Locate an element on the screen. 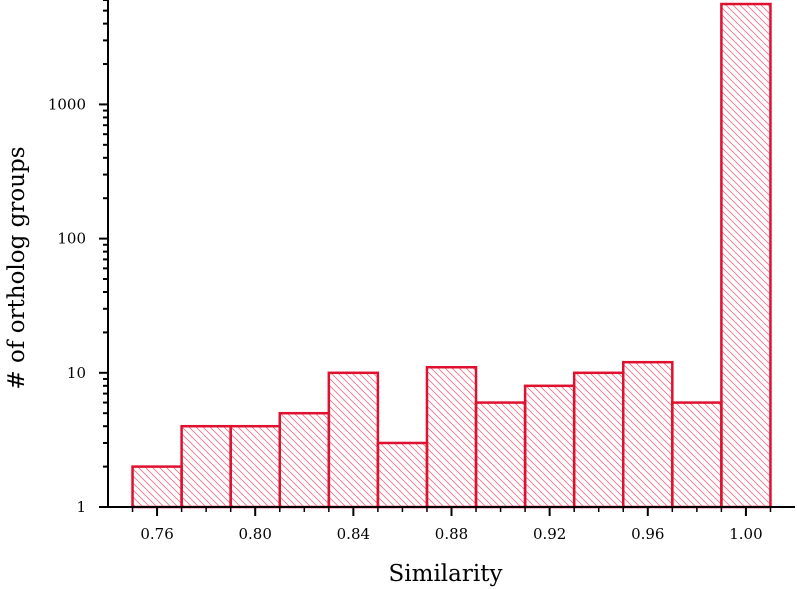  y-tick-label: 10 is located at coordinates (76, 373).